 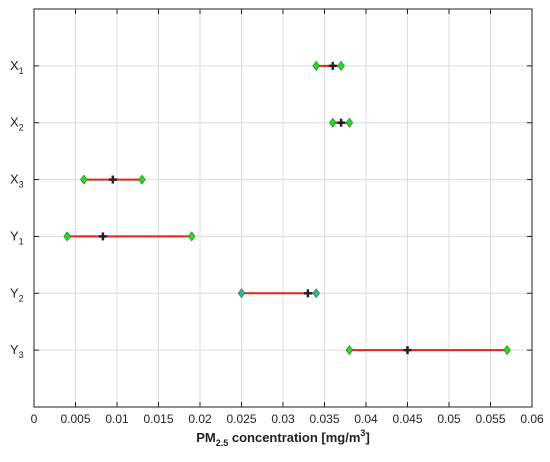 What do you see at coordinates (324, 419) in the screenshot?
I see `x-tick-label: 0.035` at bounding box center [324, 419].